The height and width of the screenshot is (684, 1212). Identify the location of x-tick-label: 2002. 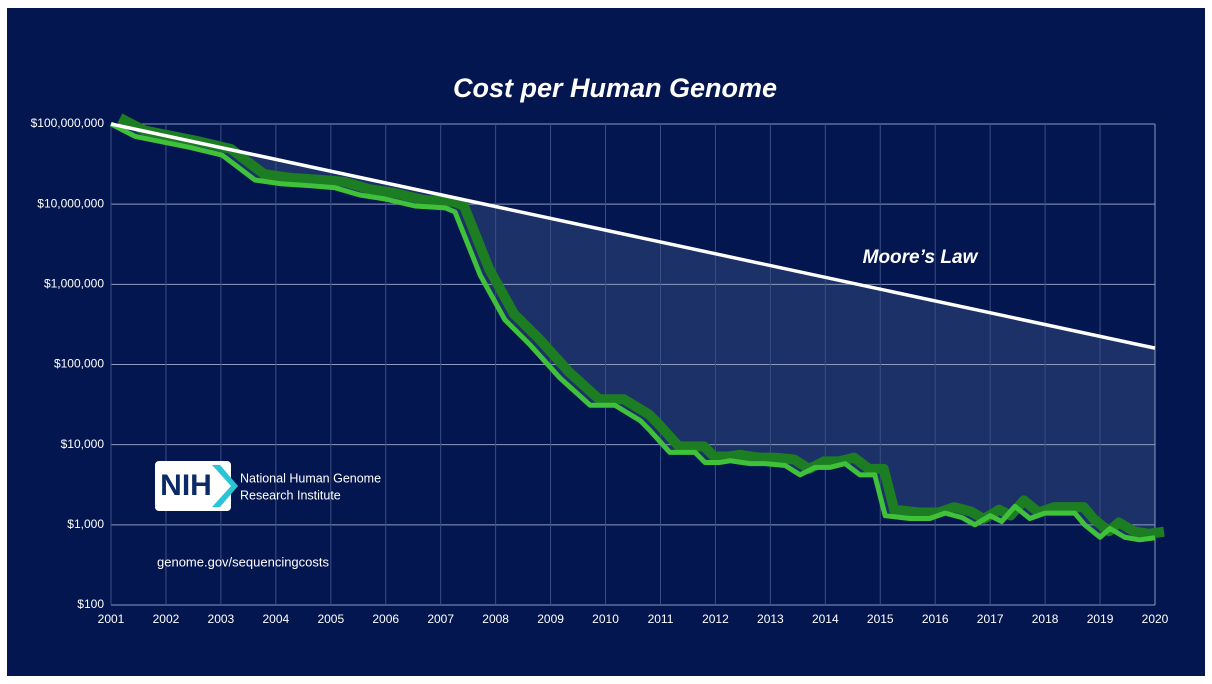
(166, 619).